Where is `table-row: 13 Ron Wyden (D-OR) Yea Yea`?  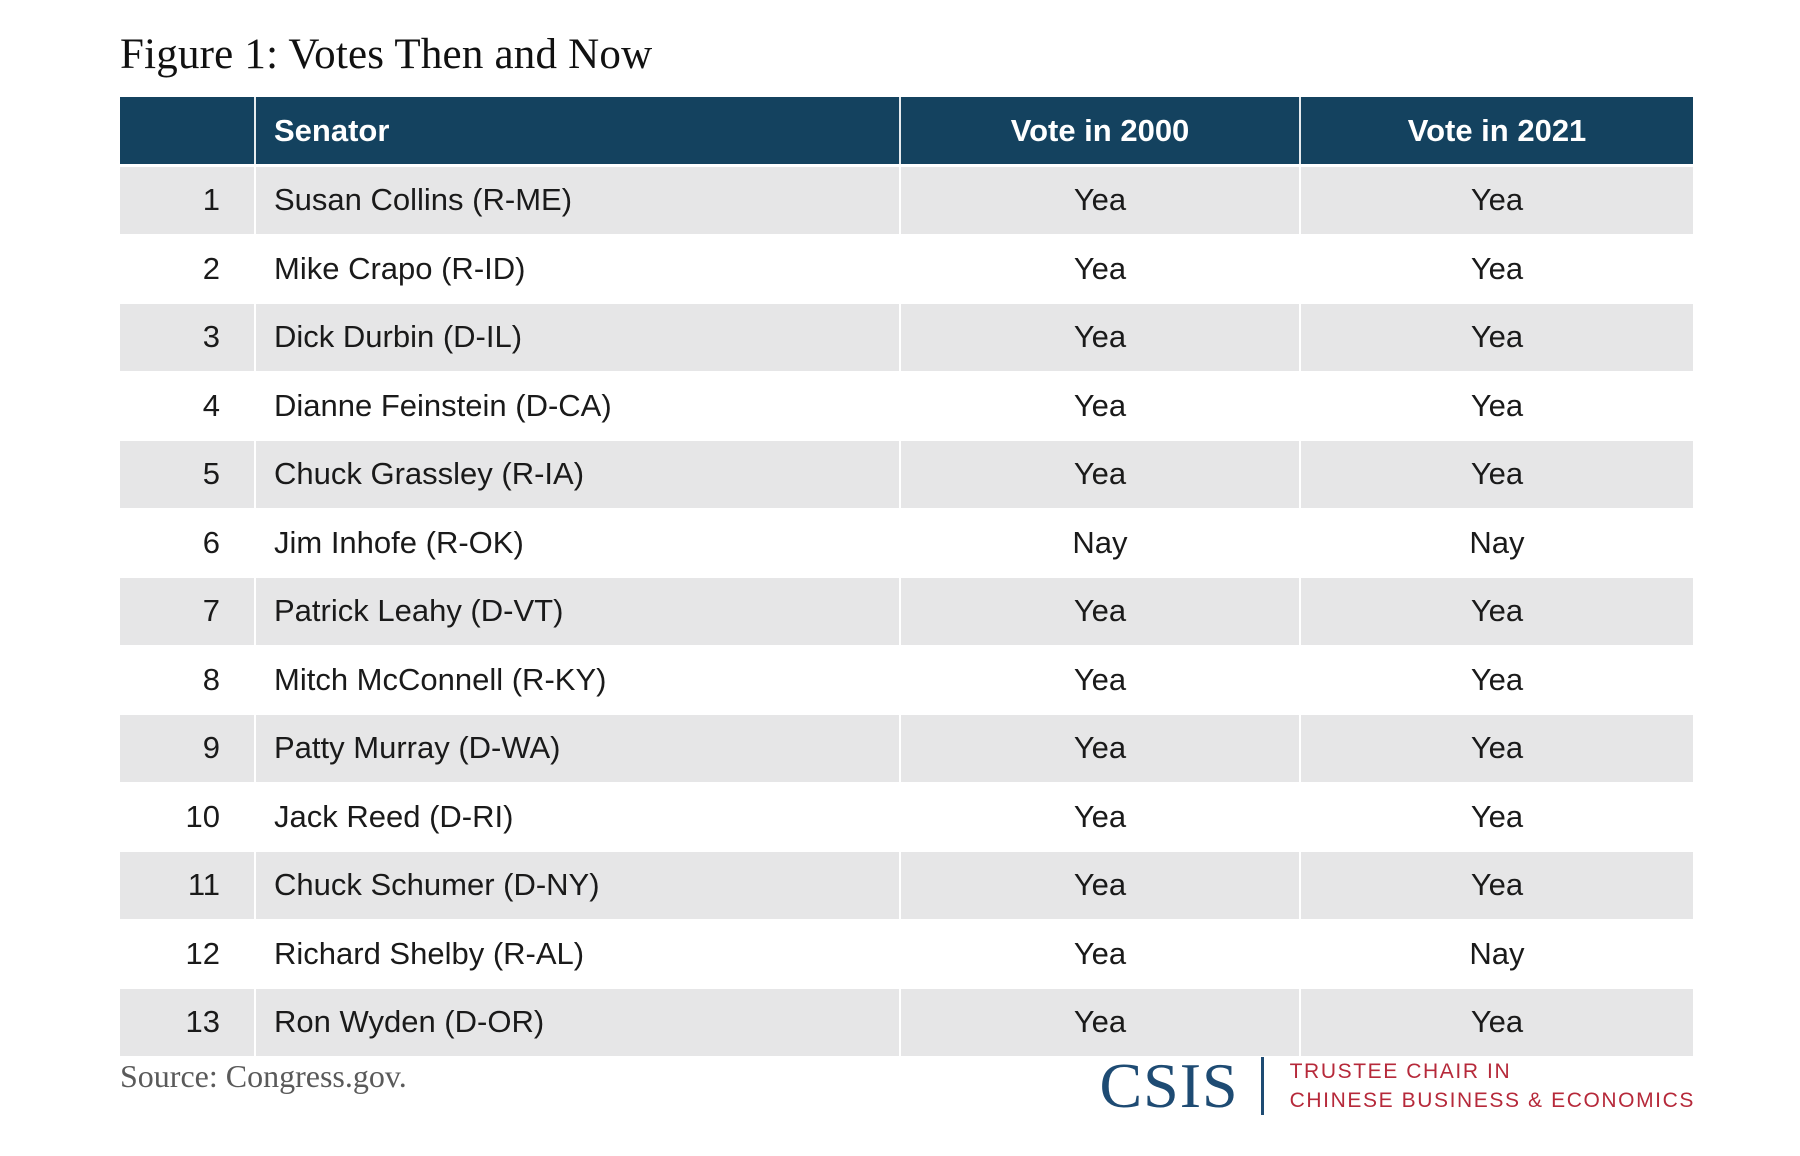
table-row: 13 Ron Wyden (D-OR) Yea Yea is located at coordinates (906, 1021).